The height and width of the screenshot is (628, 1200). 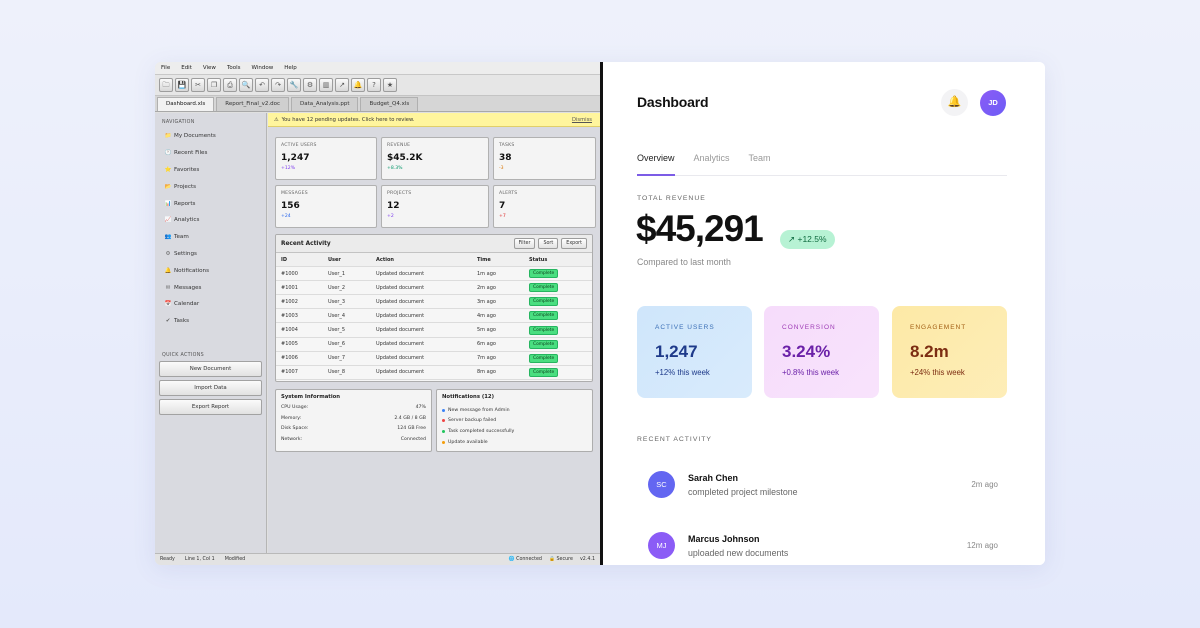 What do you see at coordinates (374, 85) in the screenshot?
I see `help-icon: ?` at bounding box center [374, 85].